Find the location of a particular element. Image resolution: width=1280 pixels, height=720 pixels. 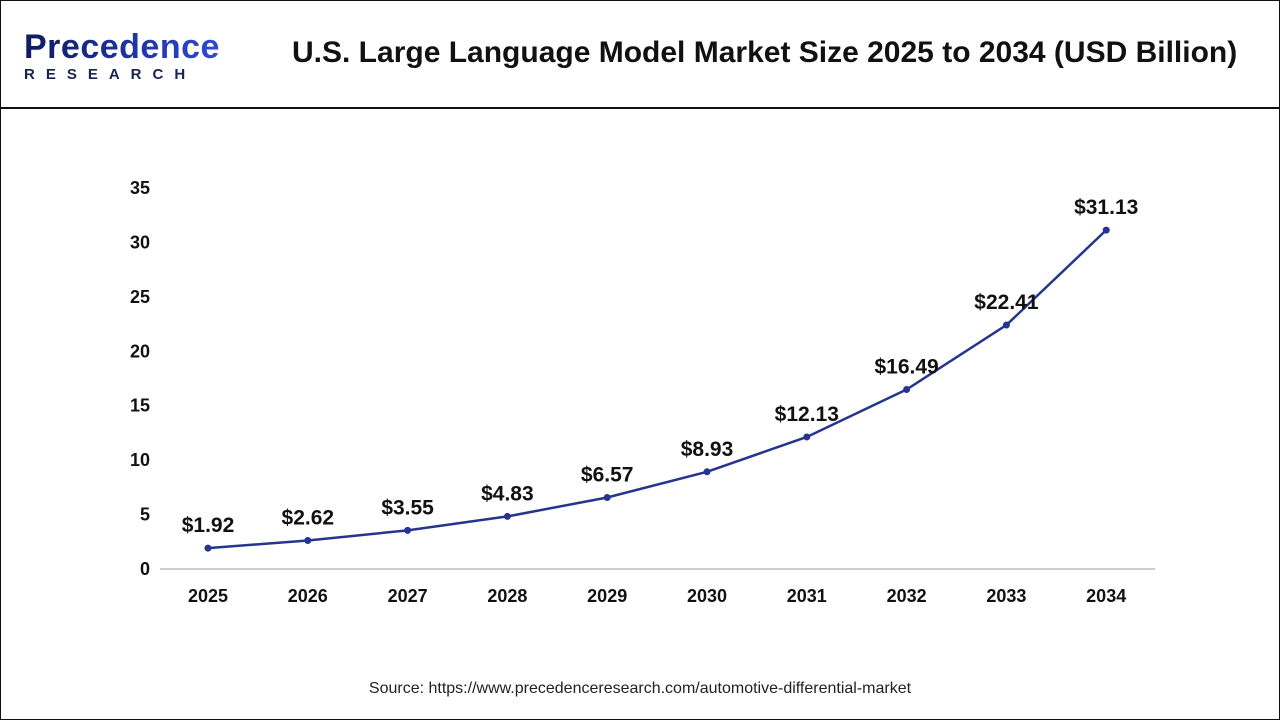

y-tick-label: 10 is located at coordinates (140, 460).